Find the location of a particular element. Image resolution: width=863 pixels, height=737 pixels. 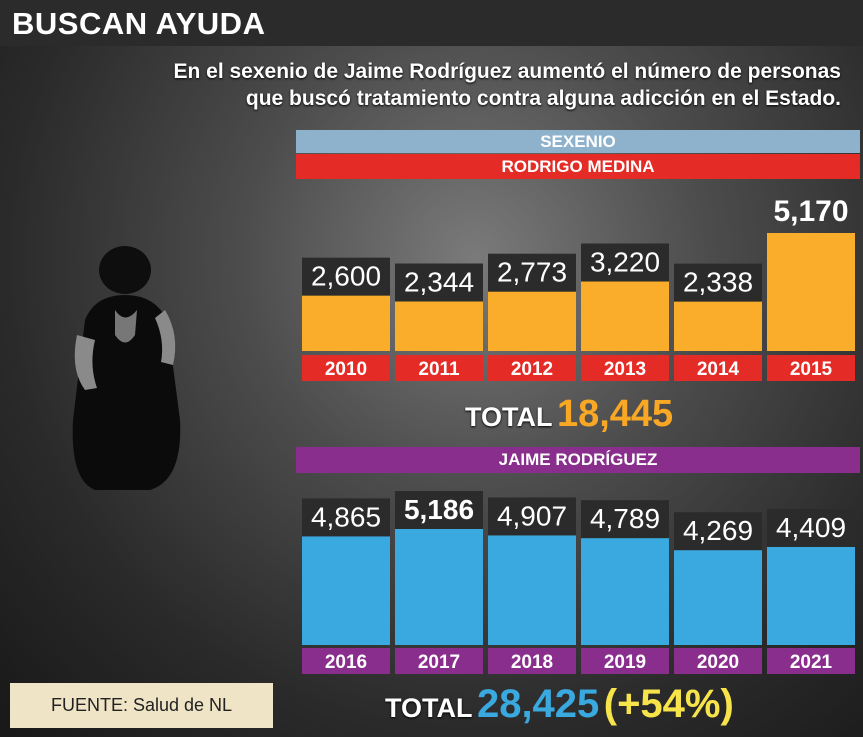

value-box-2016 is located at coordinates (346, 517).